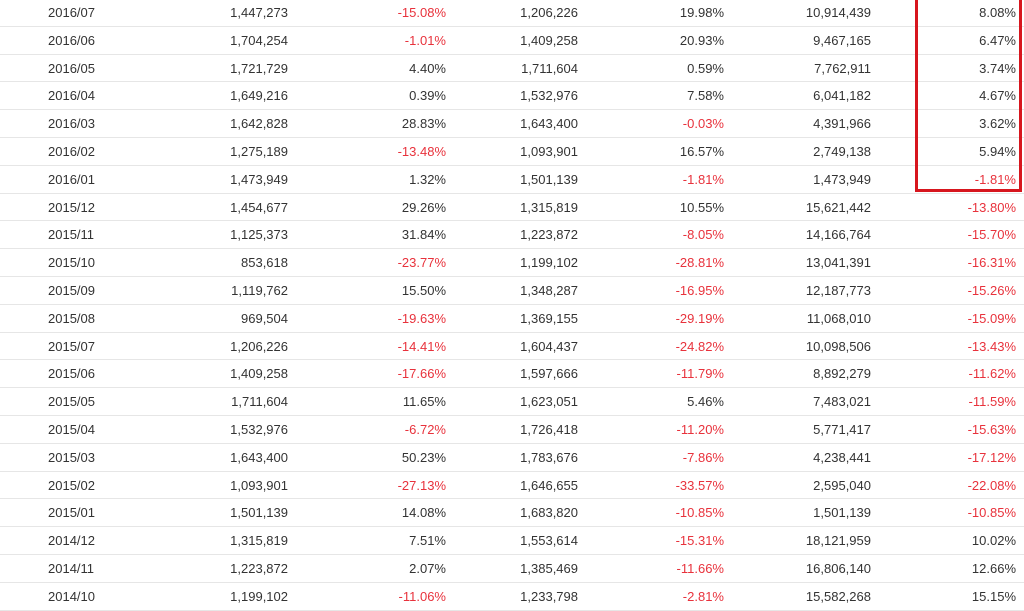  What do you see at coordinates (259, 568) in the screenshot?
I see `value-cell: 1,223,872` at bounding box center [259, 568].